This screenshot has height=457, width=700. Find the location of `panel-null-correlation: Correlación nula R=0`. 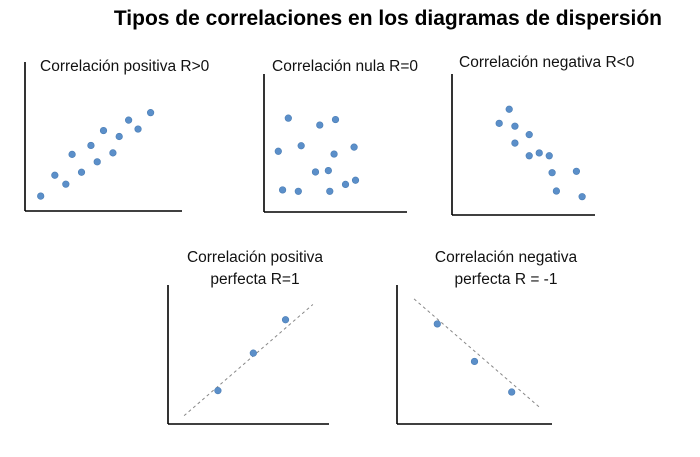

panel-null-correlation: Correlación nula R=0 is located at coordinates (340, 135).